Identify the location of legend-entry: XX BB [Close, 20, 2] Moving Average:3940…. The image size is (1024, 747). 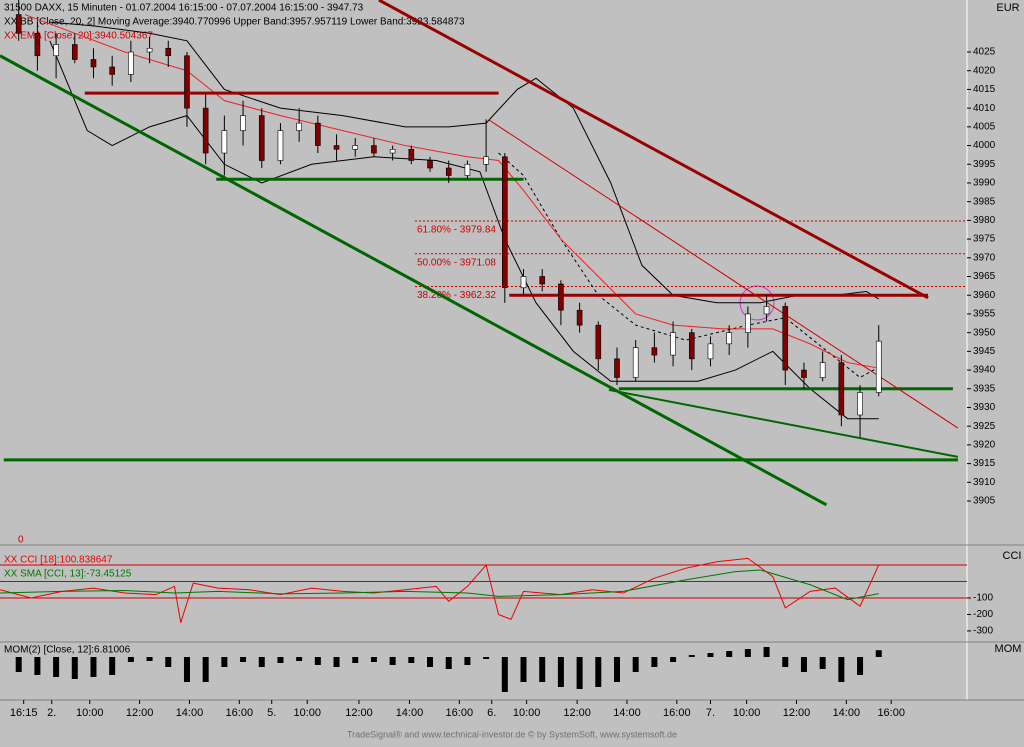
(234, 22).